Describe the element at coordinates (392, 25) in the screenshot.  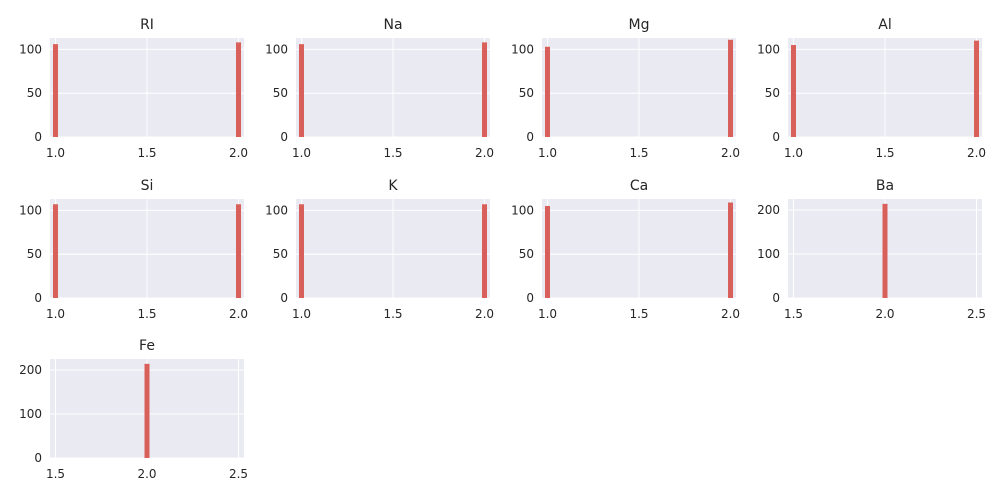
I see `panel-title: Na` at that location.